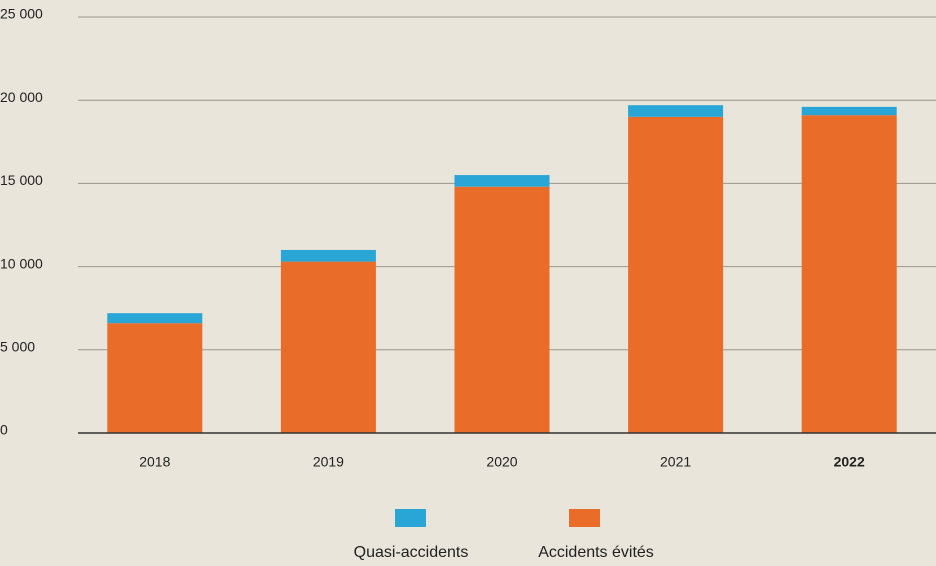  Describe the element at coordinates (21, 180) in the screenshot. I see `y-tick-label: 15 000` at that location.